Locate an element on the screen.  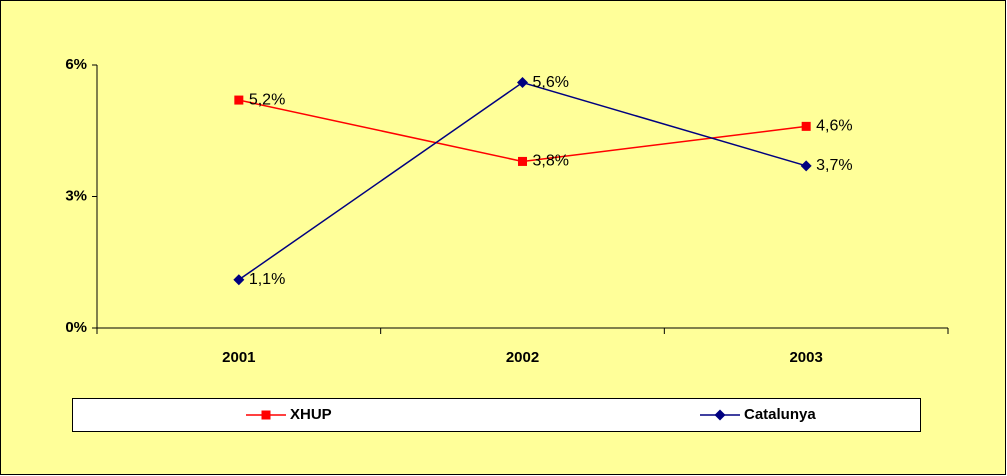
x-tick-label: 2002 is located at coordinates (522, 357).